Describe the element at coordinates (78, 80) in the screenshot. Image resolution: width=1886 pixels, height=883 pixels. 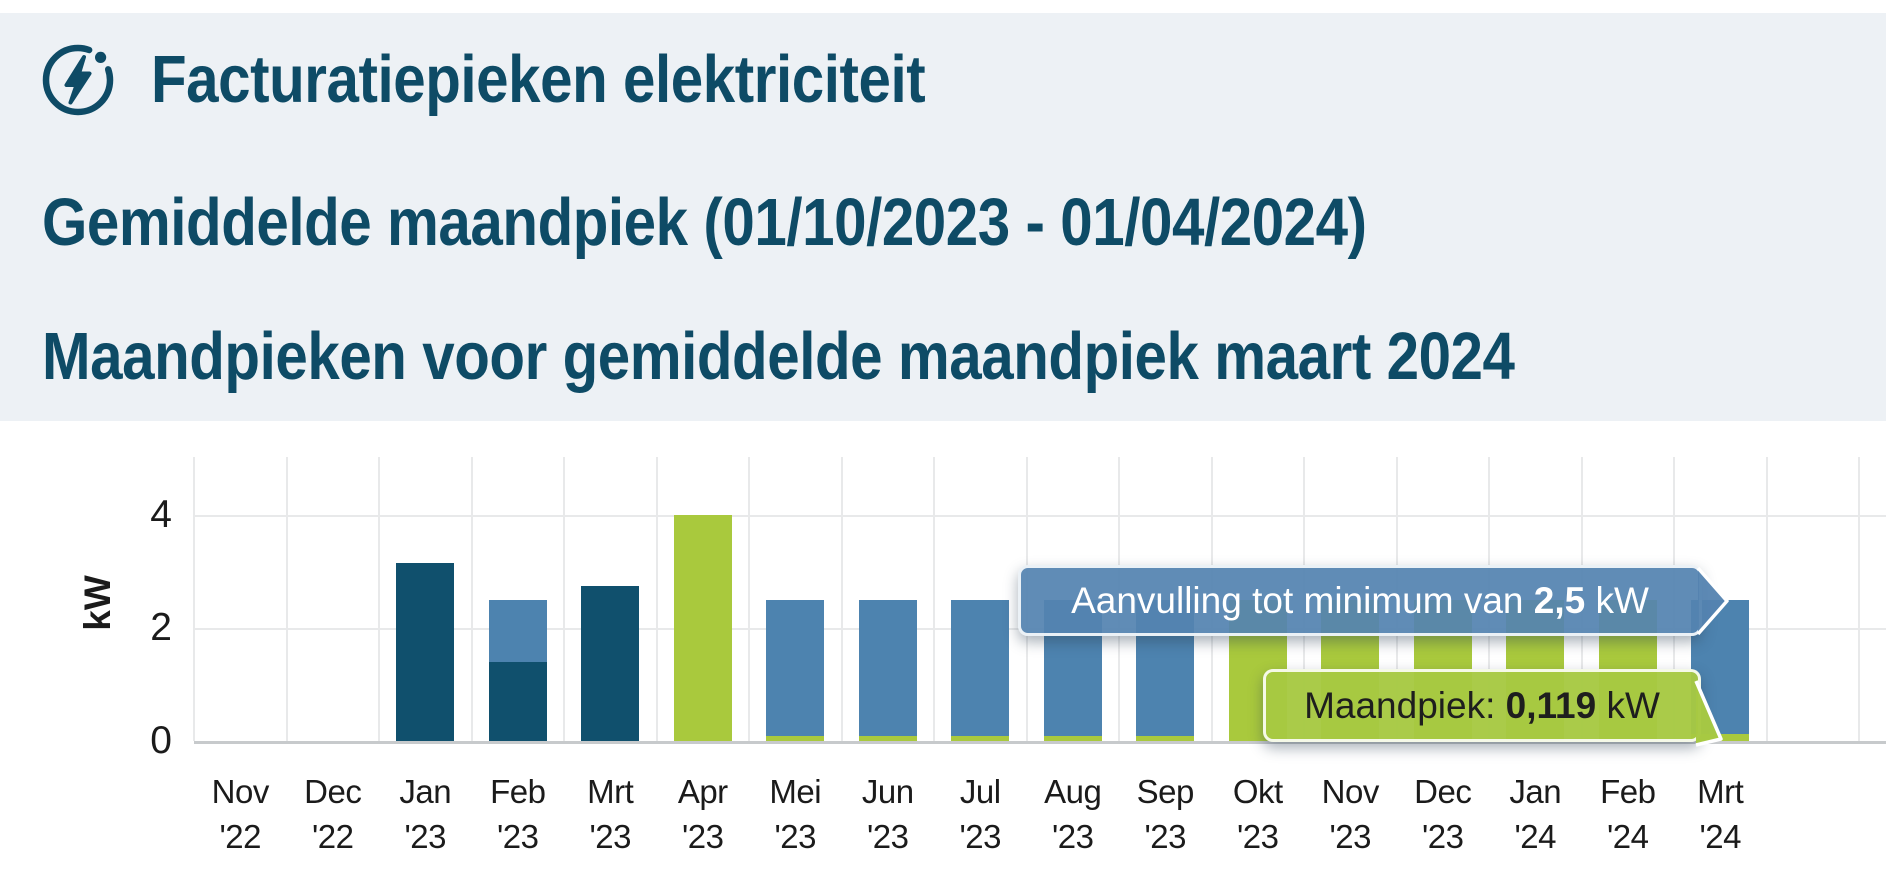
I see `electricity-flash-icon` at that location.